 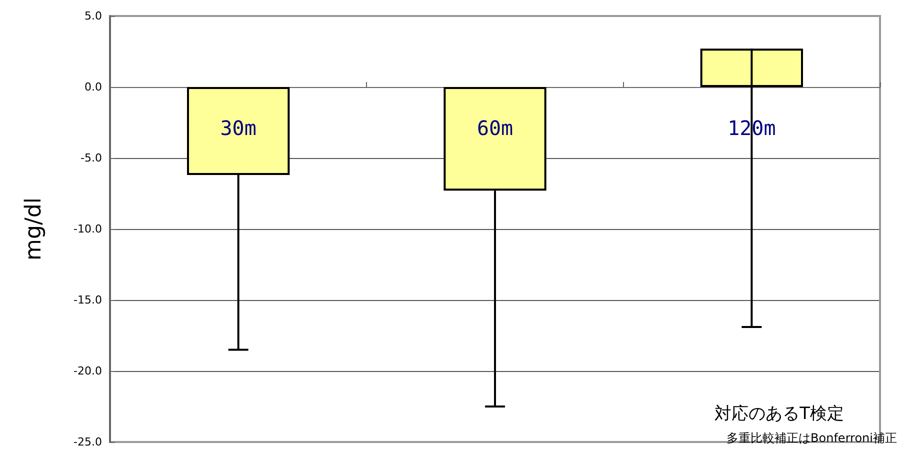 What do you see at coordinates (88, 300) in the screenshot?
I see `y-tick-label: -15.0` at bounding box center [88, 300].